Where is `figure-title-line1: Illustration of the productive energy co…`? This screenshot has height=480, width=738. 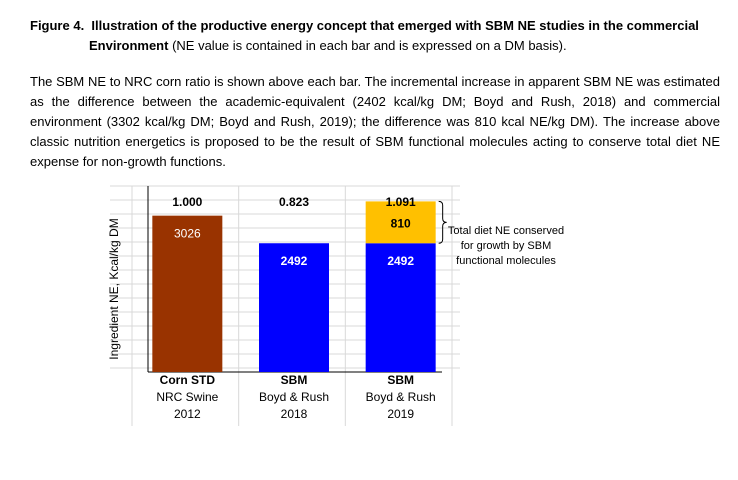
figure-title-line1: Illustration of the productive energy co… is located at coordinates (395, 25).